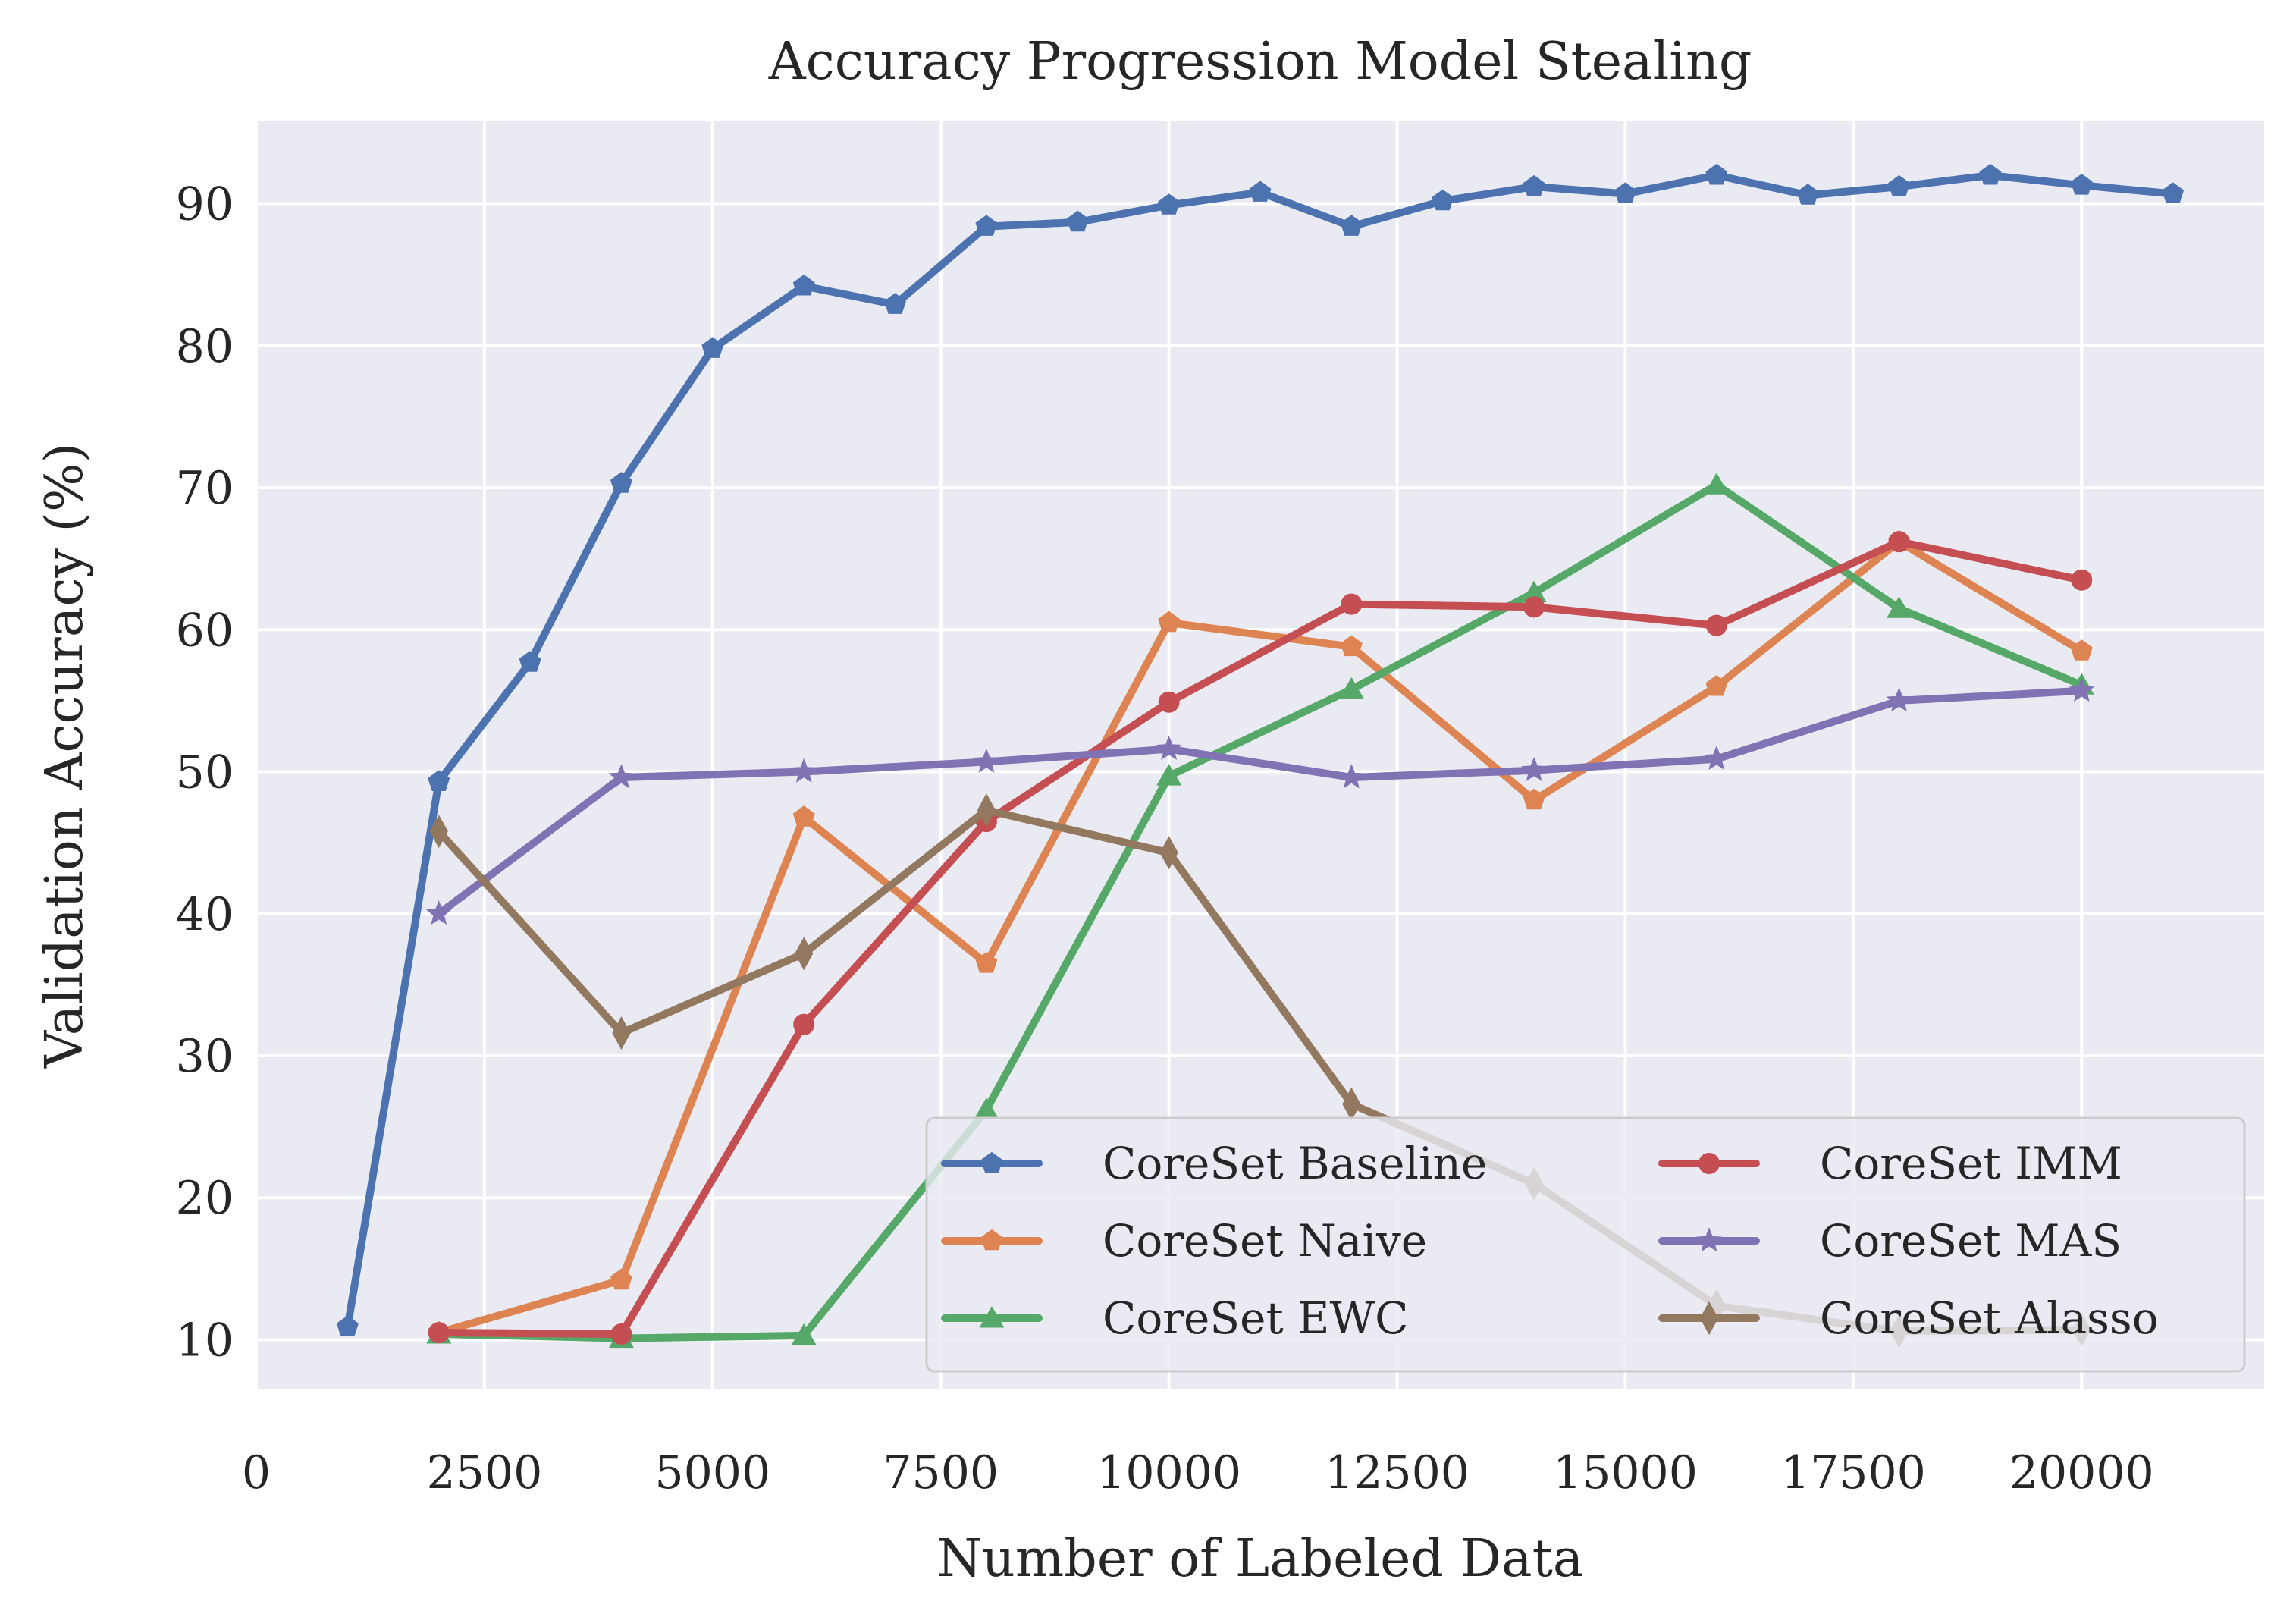 The image size is (2296, 1617). I want to click on y-axis-label: Validation Accuracy (%), so click(65, 756).